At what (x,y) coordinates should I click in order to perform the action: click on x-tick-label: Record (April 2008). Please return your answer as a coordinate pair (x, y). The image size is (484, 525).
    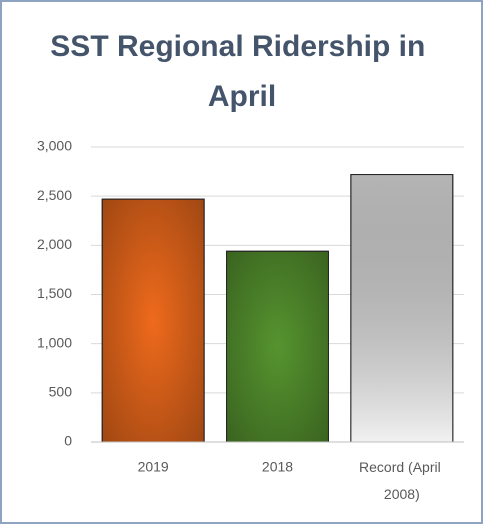
    Looking at the image, I should click on (402, 480).